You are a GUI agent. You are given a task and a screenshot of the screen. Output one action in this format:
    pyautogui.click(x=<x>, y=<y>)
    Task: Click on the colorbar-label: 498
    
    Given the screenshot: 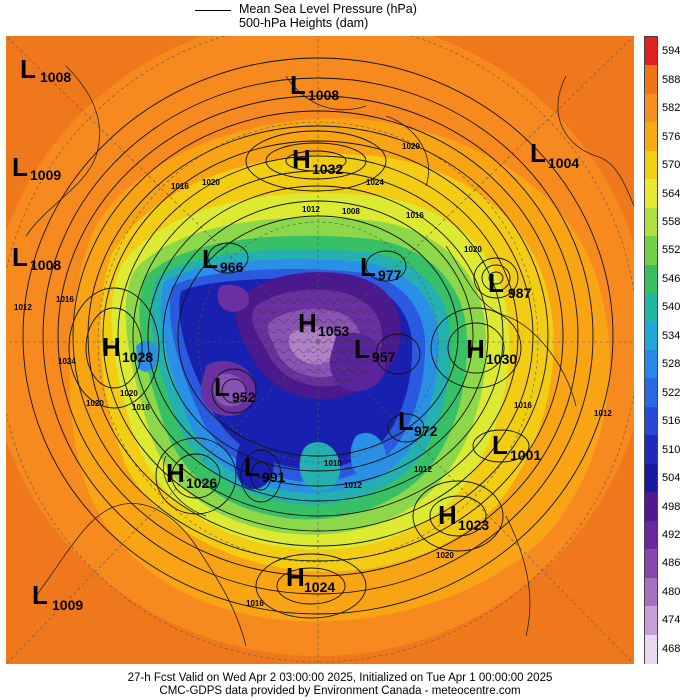 What is the action you would take?
    pyautogui.click(x=671, y=506)
    